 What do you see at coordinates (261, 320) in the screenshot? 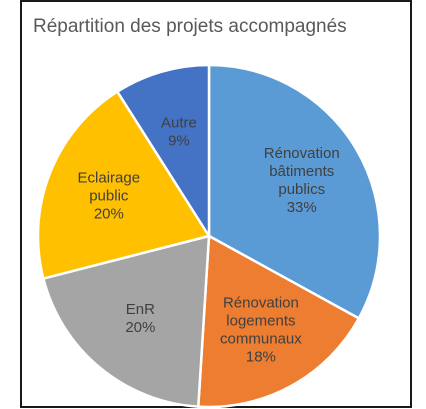
I see `category-label: Rénovation logements communaux` at bounding box center [261, 320].